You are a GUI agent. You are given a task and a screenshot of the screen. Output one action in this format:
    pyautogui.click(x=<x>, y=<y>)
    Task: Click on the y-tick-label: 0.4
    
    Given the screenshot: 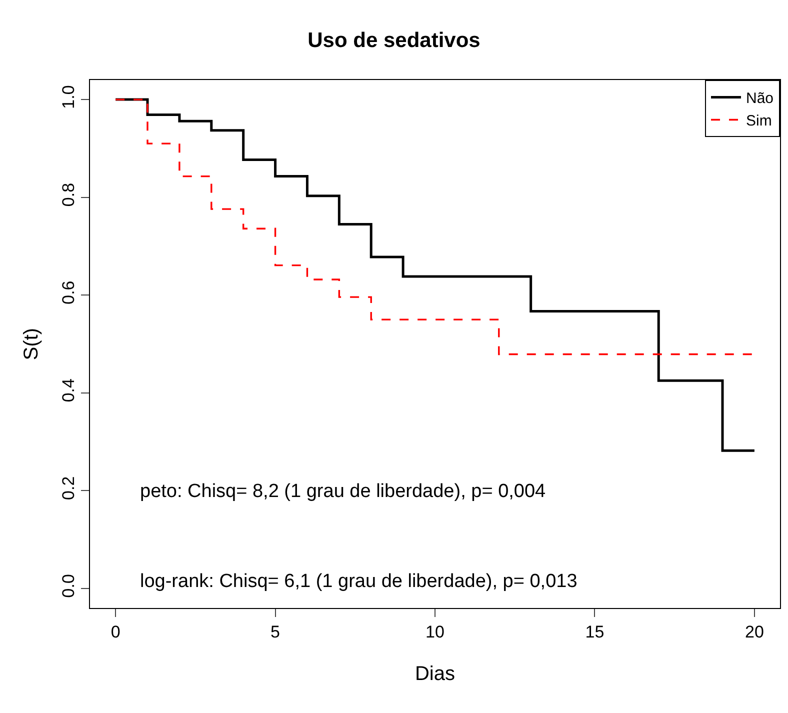 What is the action you would take?
    pyautogui.click(x=68, y=390)
    